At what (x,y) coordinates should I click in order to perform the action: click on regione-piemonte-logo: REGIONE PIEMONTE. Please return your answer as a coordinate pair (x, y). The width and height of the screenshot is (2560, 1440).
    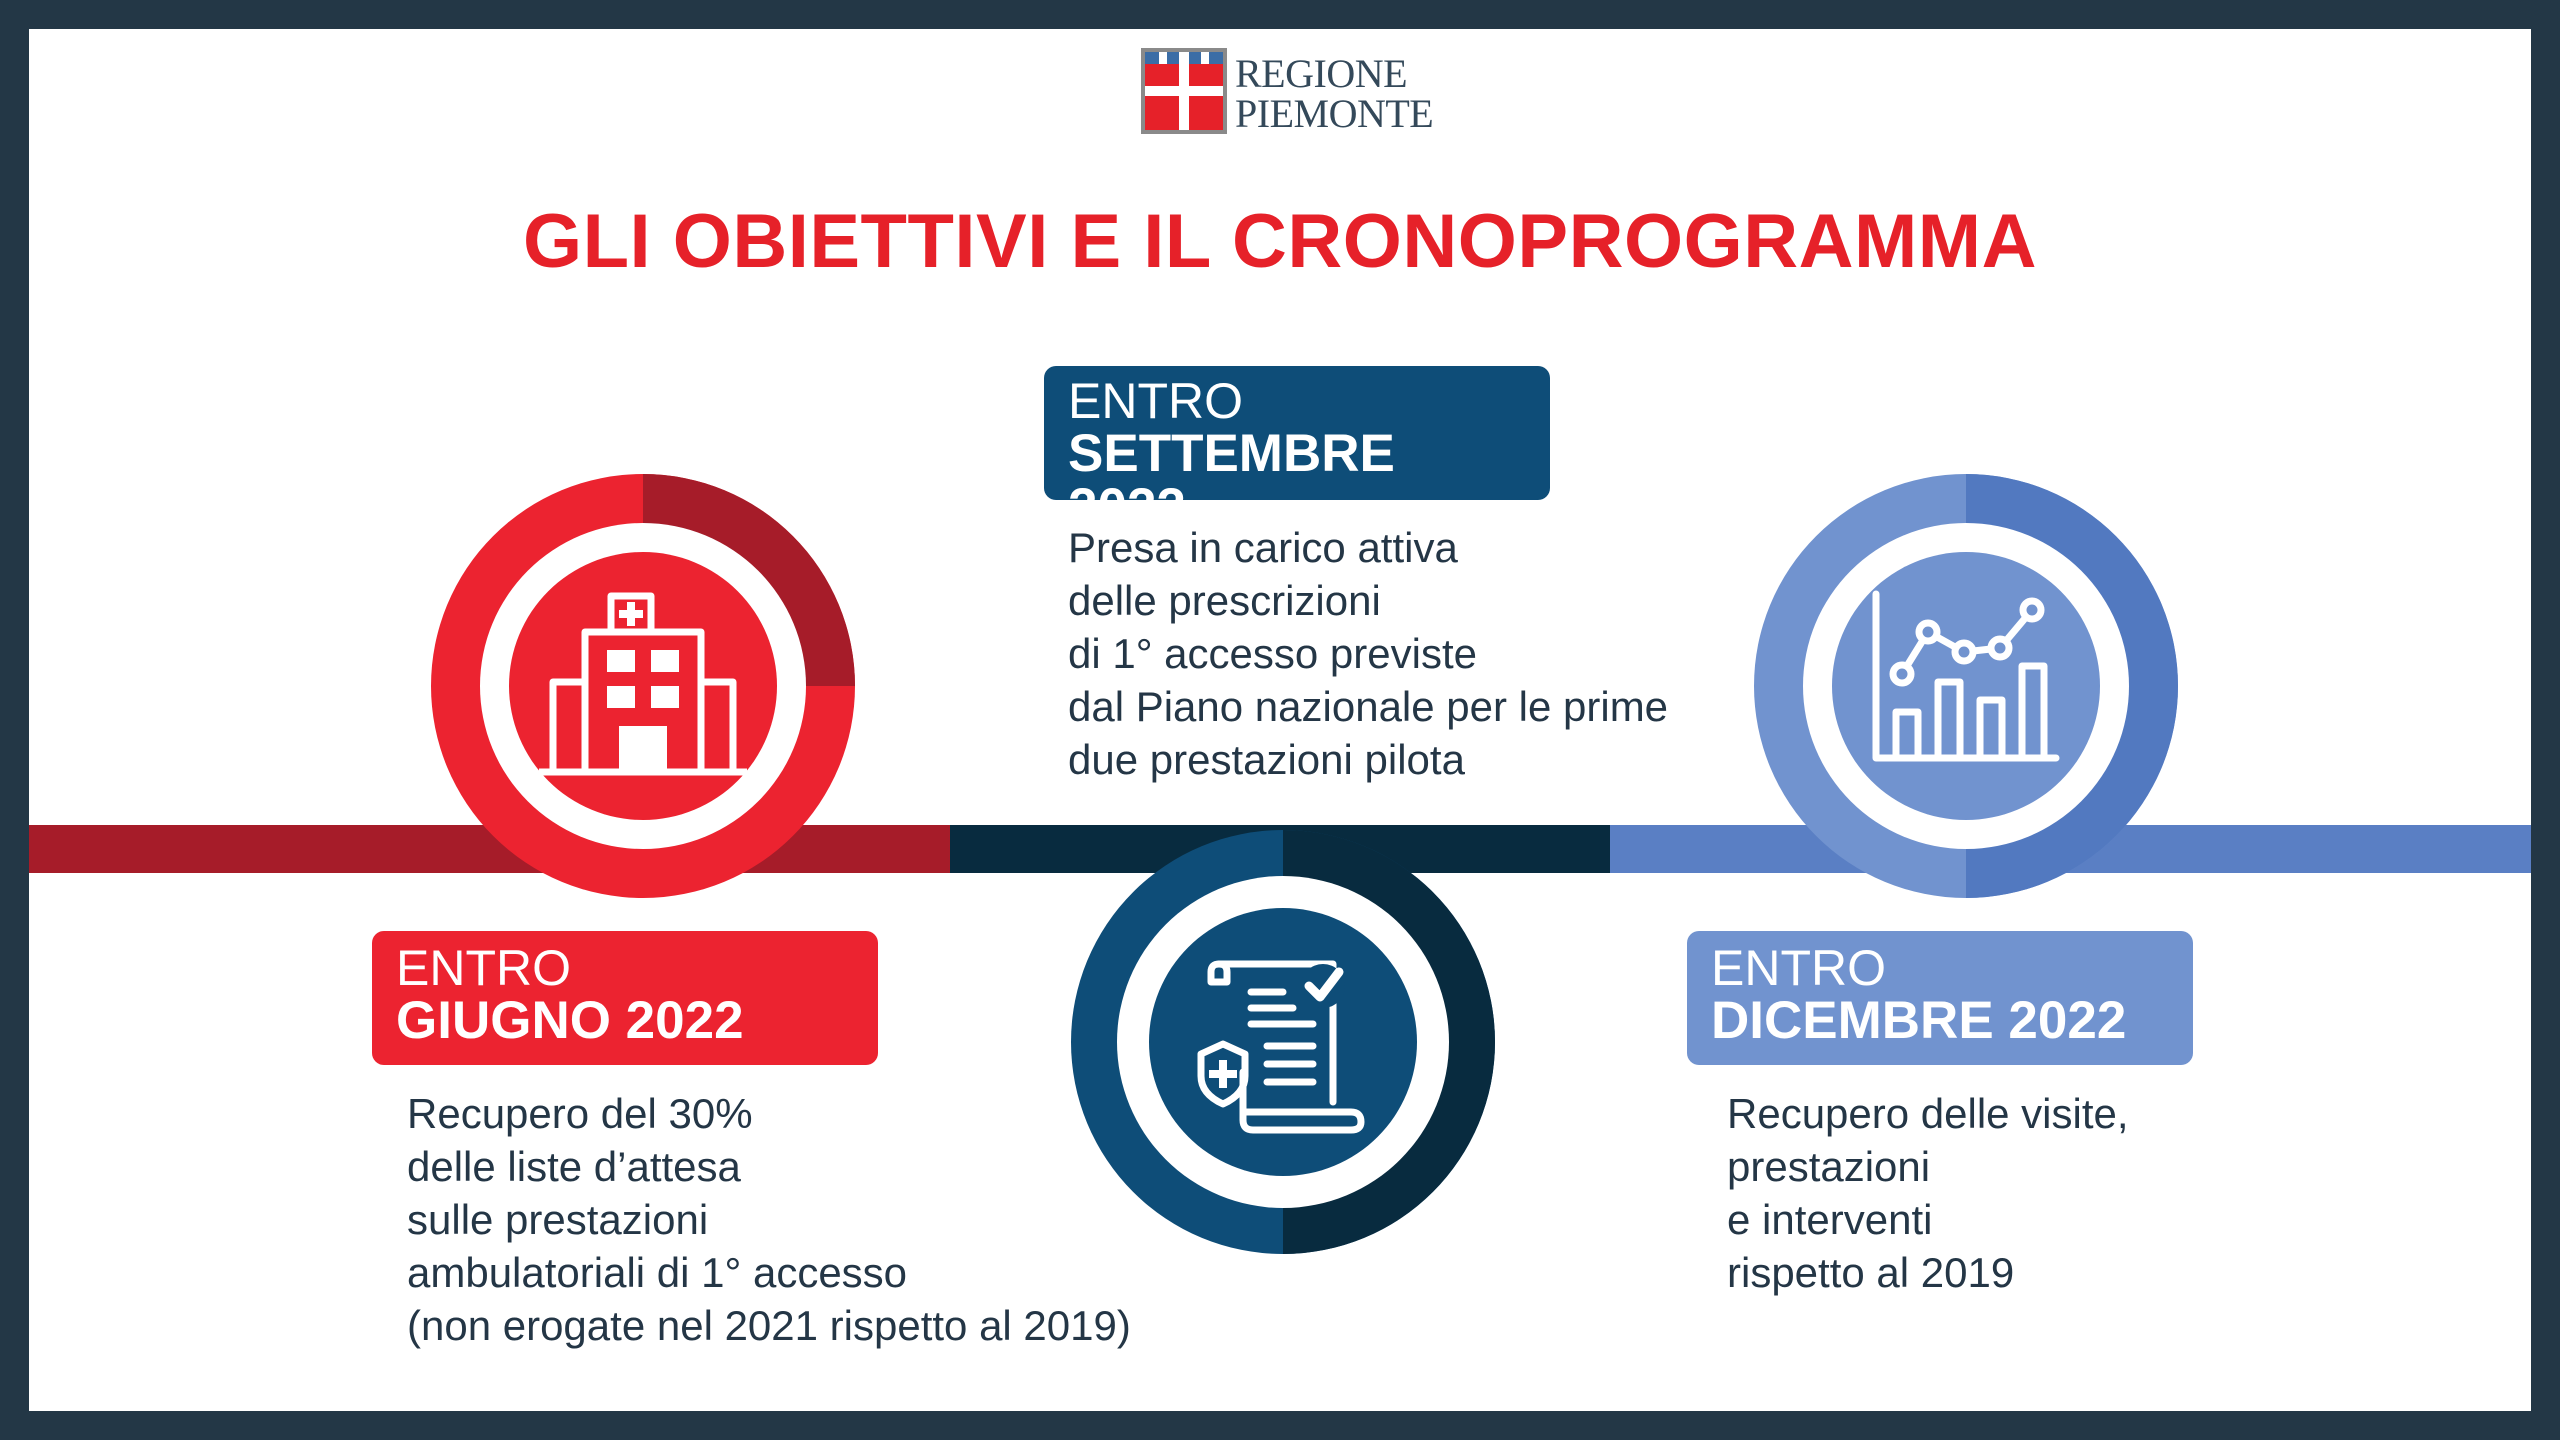
    Looking at the image, I should click on (1287, 91).